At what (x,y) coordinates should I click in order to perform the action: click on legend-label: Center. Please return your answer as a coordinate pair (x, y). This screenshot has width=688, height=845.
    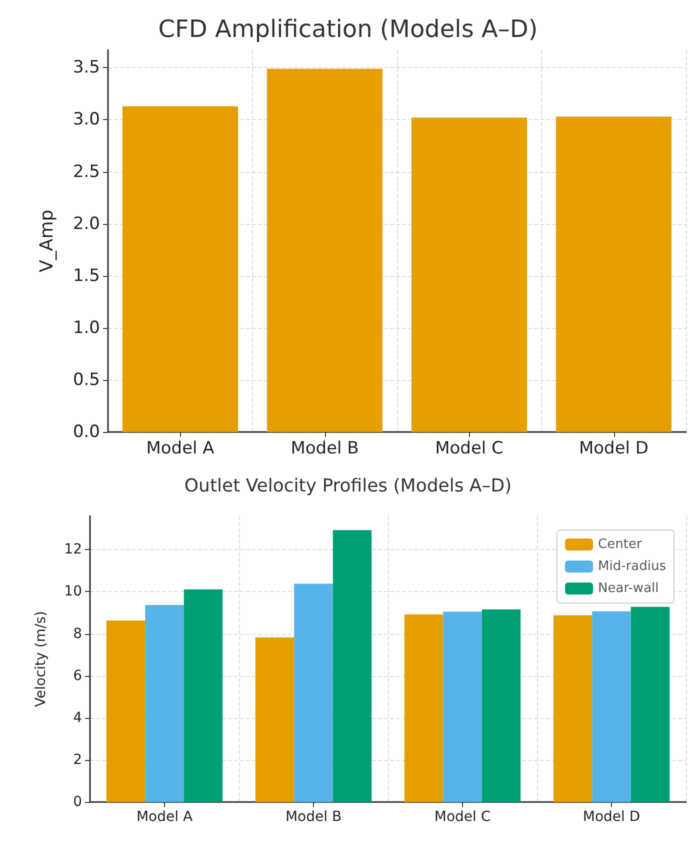
    Looking at the image, I should click on (620, 544).